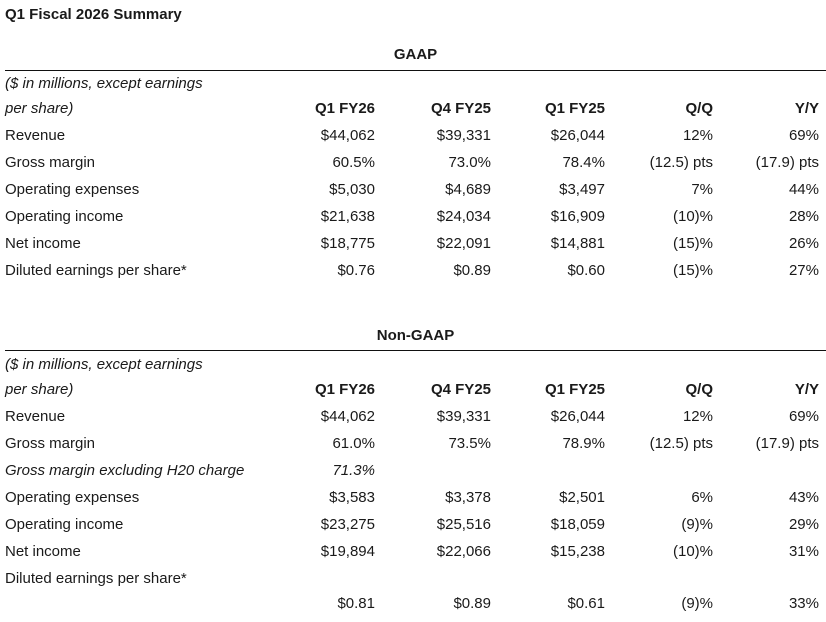 This screenshot has width=826, height=622. What do you see at coordinates (574, 108) in the screenshot?
I see `column-header: Q1 FY25` at bounding box center [574, 108].